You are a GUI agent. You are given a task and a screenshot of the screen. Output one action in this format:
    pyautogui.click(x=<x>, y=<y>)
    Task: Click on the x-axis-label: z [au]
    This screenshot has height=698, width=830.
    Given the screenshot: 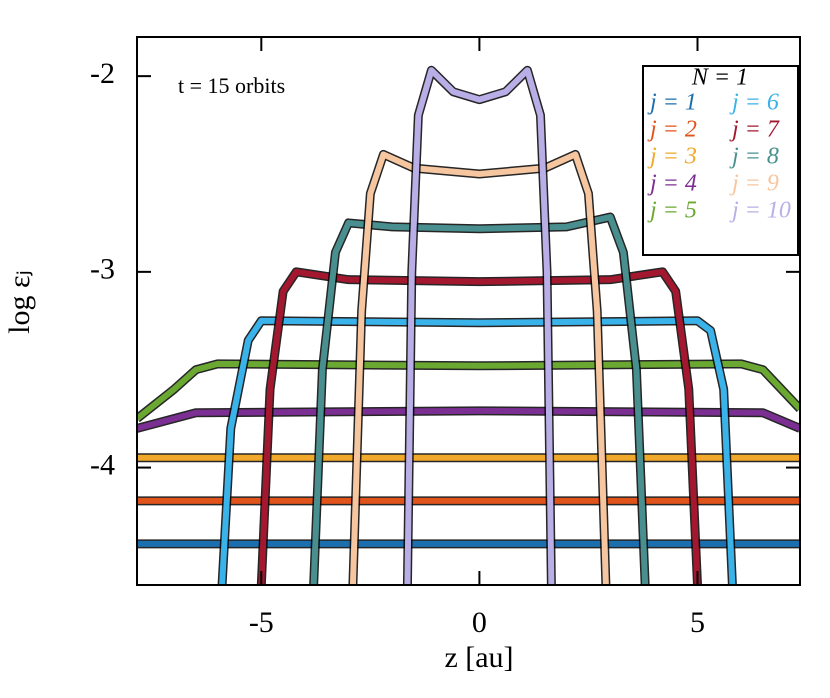 What is the action you would take?
    pyautogui.click(x=478, y=657)
    